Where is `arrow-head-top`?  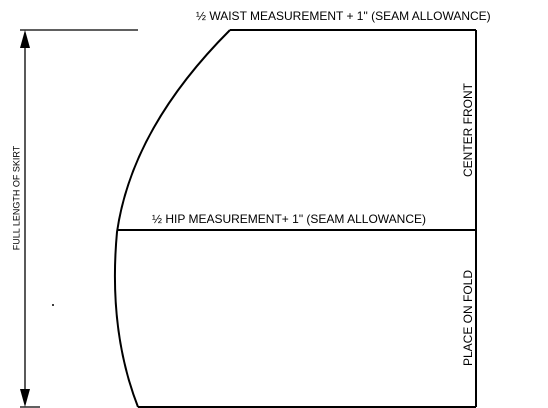 arrow-head-top is located at coordinates (25, 39).